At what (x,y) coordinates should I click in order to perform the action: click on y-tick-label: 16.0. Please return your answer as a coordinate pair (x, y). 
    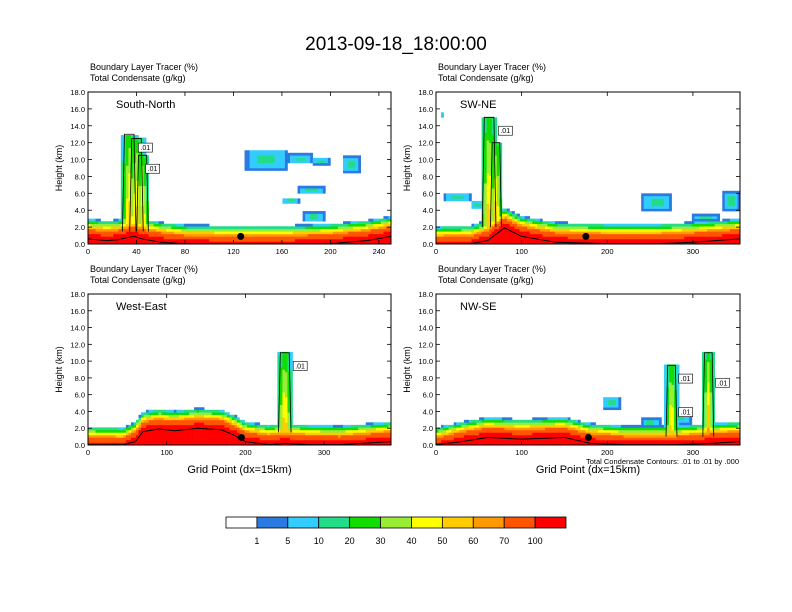
    Looking at the image, I should click on (77, 311).